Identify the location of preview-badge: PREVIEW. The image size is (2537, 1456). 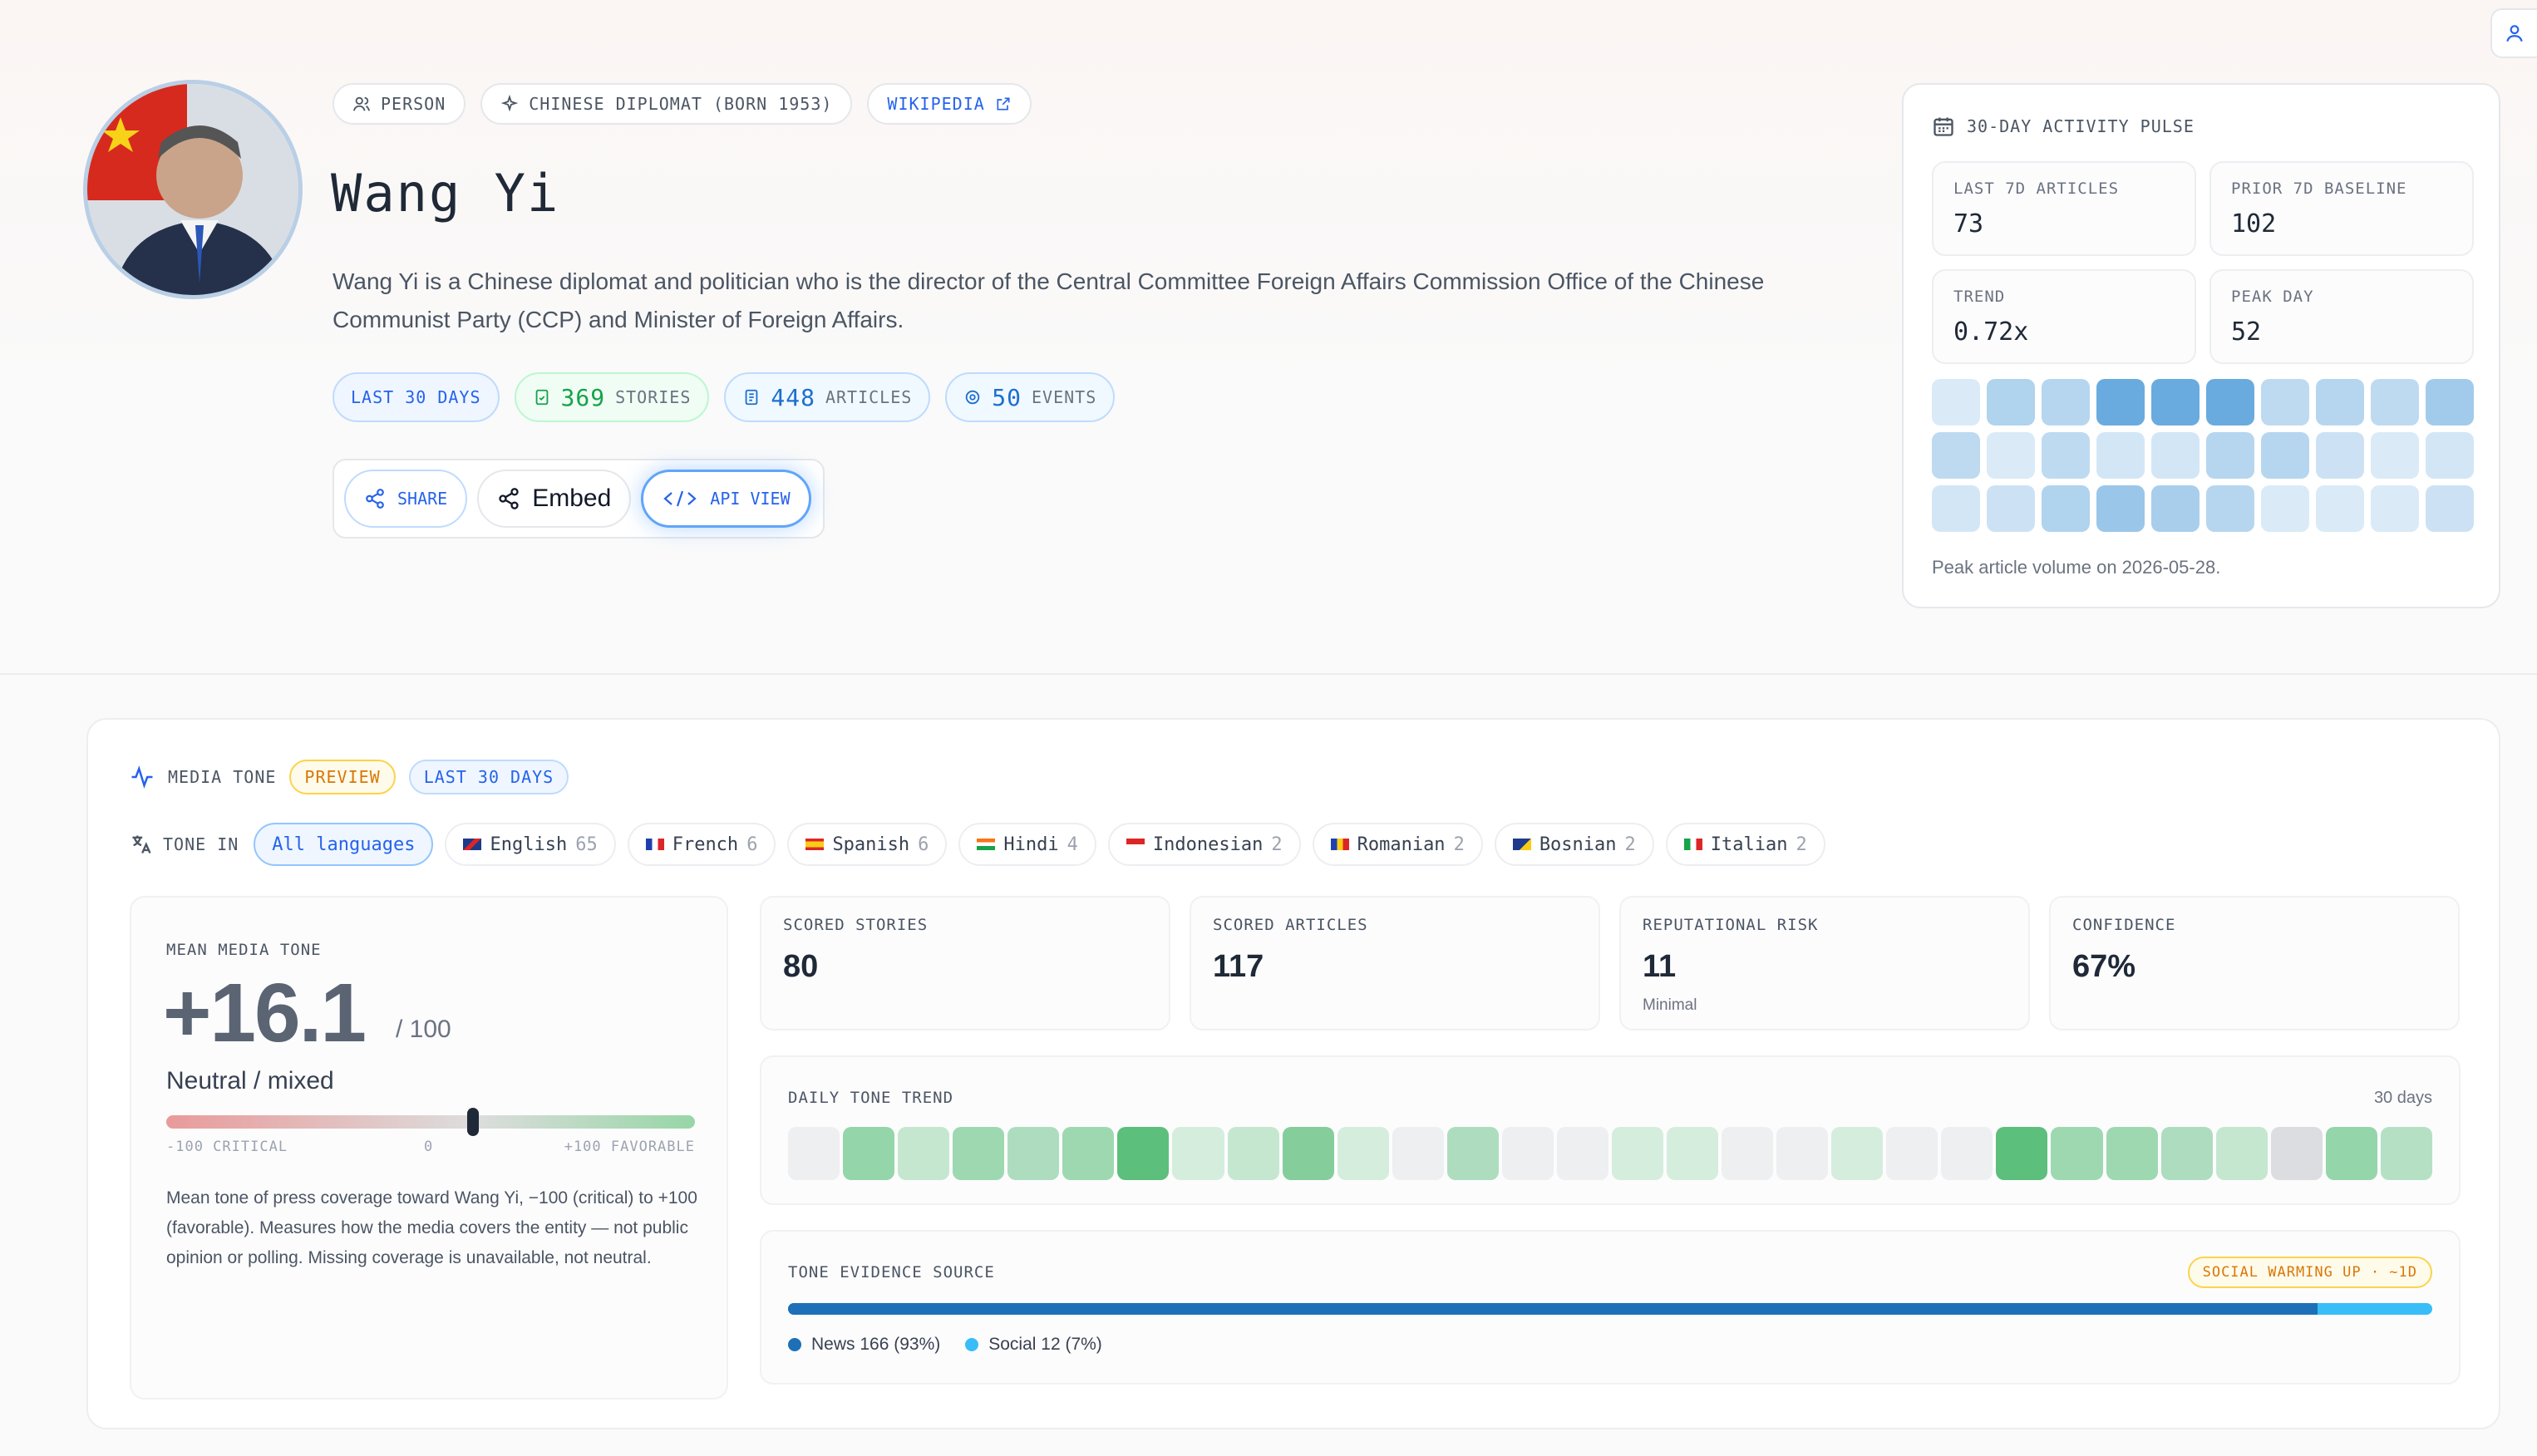
(342, 777).